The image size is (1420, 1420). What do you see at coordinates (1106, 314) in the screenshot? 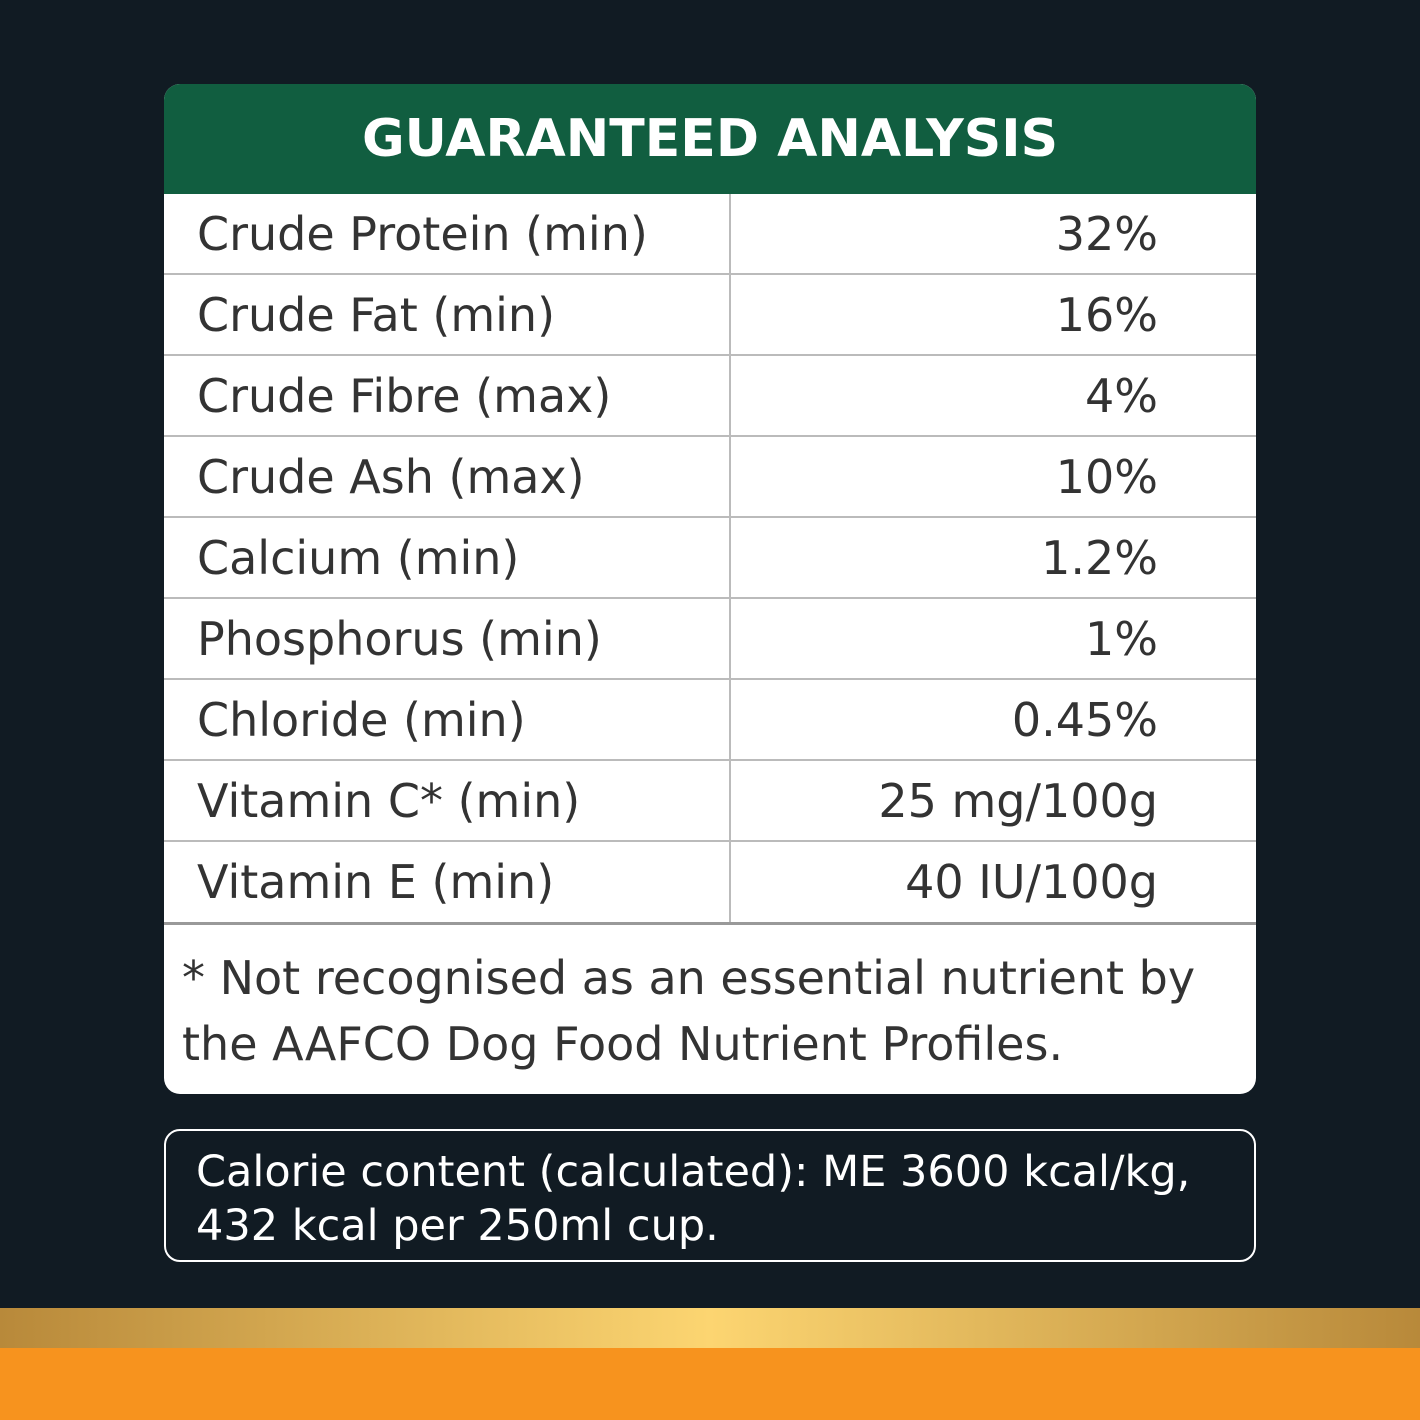
I see `nutrient-value: 16%` at bounding box center [1106, 314].